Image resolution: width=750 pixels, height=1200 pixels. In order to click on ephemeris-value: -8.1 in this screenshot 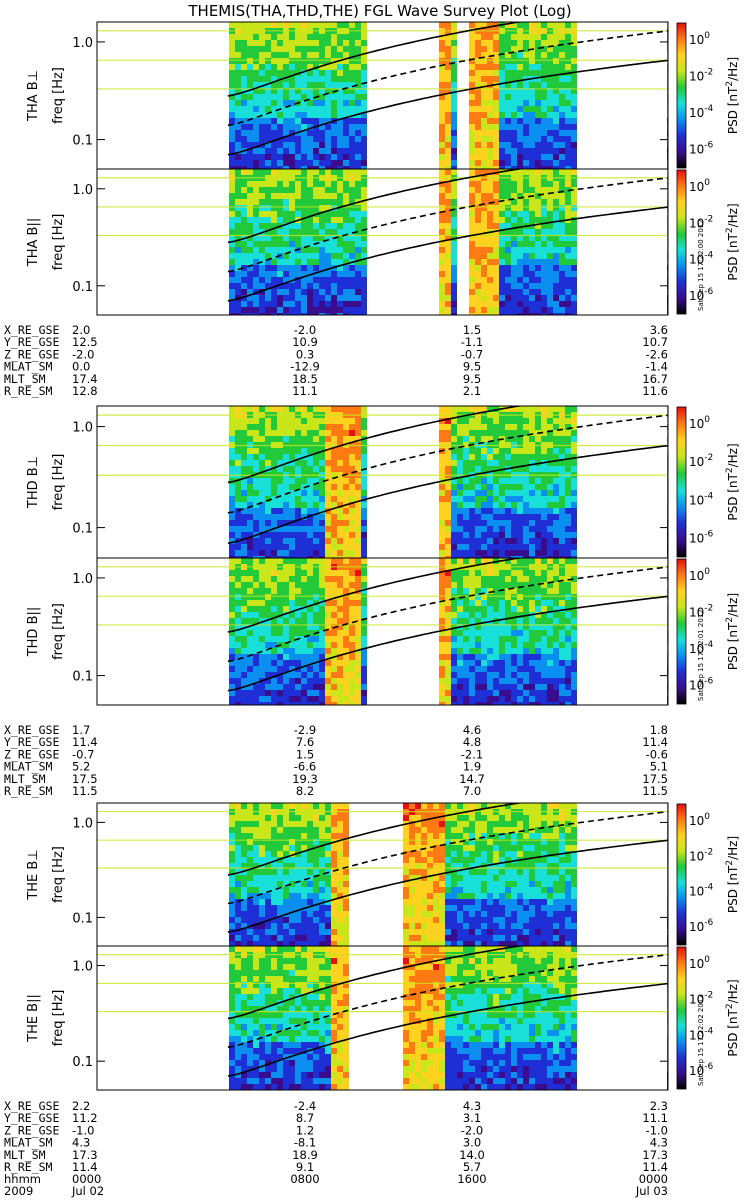, I will do `click(305, 1143)`.